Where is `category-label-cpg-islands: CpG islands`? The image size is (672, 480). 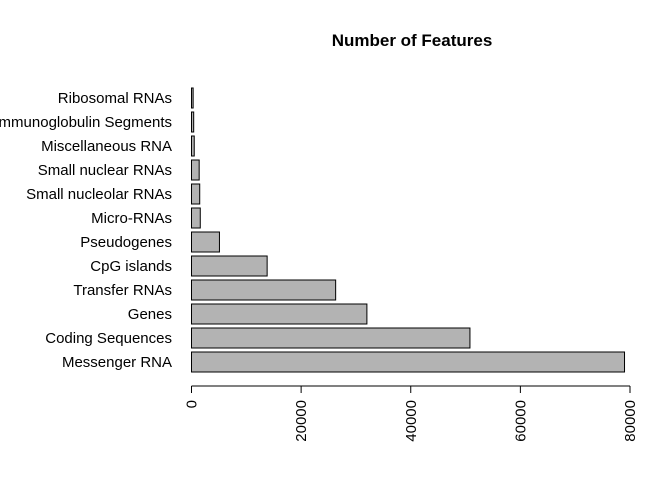 category-label-cpg-islands: CpG islands is located at coordinates (131, 266).